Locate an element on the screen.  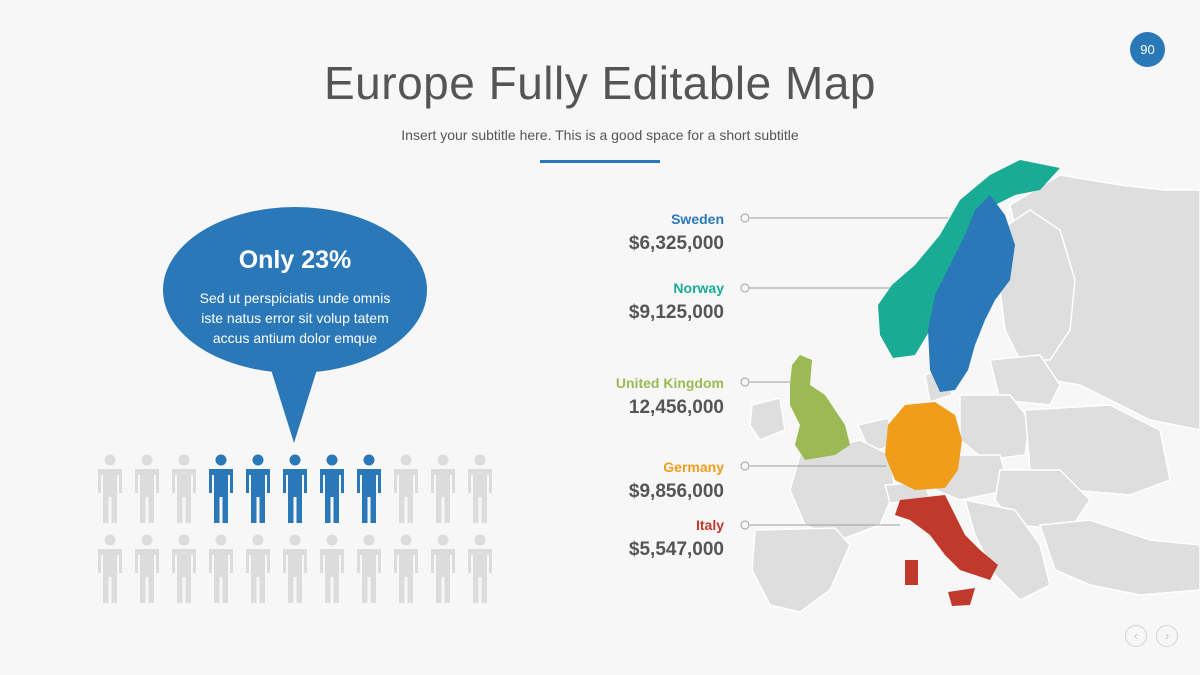
map-balkans is located at coordinates (1007, 550).